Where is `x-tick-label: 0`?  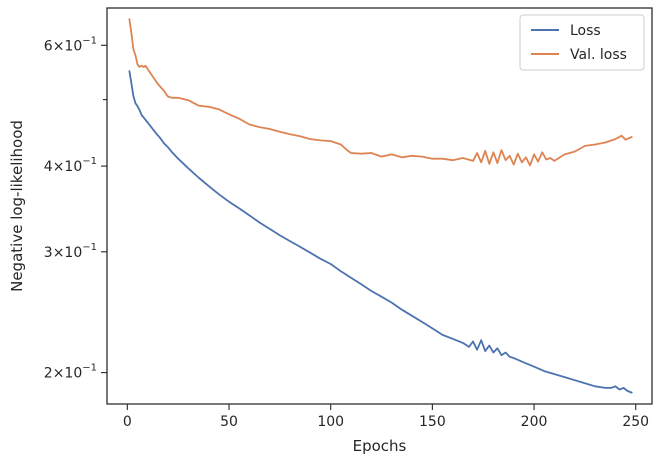
x-tick-label: 0 is located at coordinates (127, 422).